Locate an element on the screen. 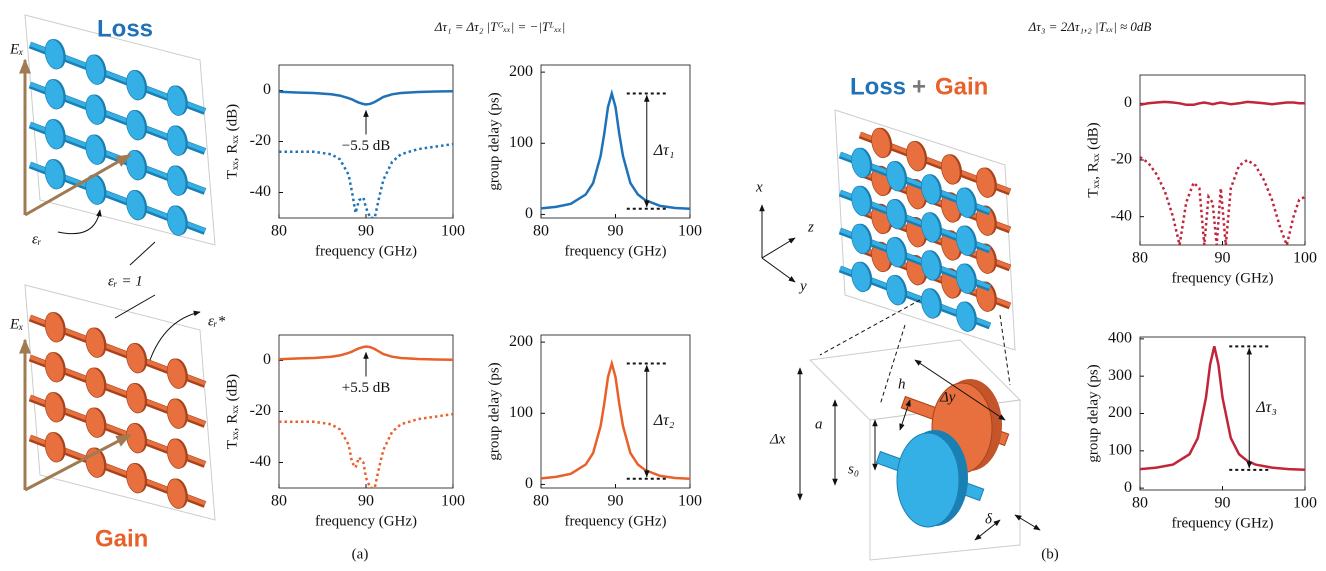 This screenshot has width=1326, height=571. annotation: +5.5 dB is located at coordinates (366, 388).